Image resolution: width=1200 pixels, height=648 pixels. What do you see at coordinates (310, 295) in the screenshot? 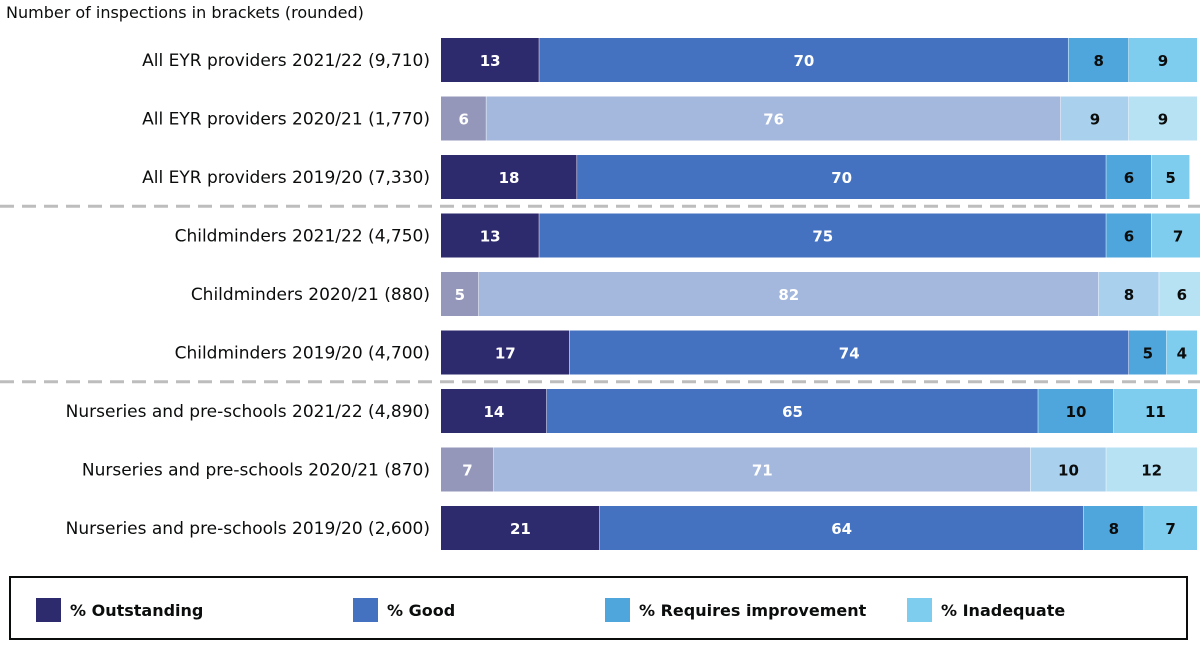
I see `category-label: Childminders 2020/21 (880)` at bounding box center [310, 295].